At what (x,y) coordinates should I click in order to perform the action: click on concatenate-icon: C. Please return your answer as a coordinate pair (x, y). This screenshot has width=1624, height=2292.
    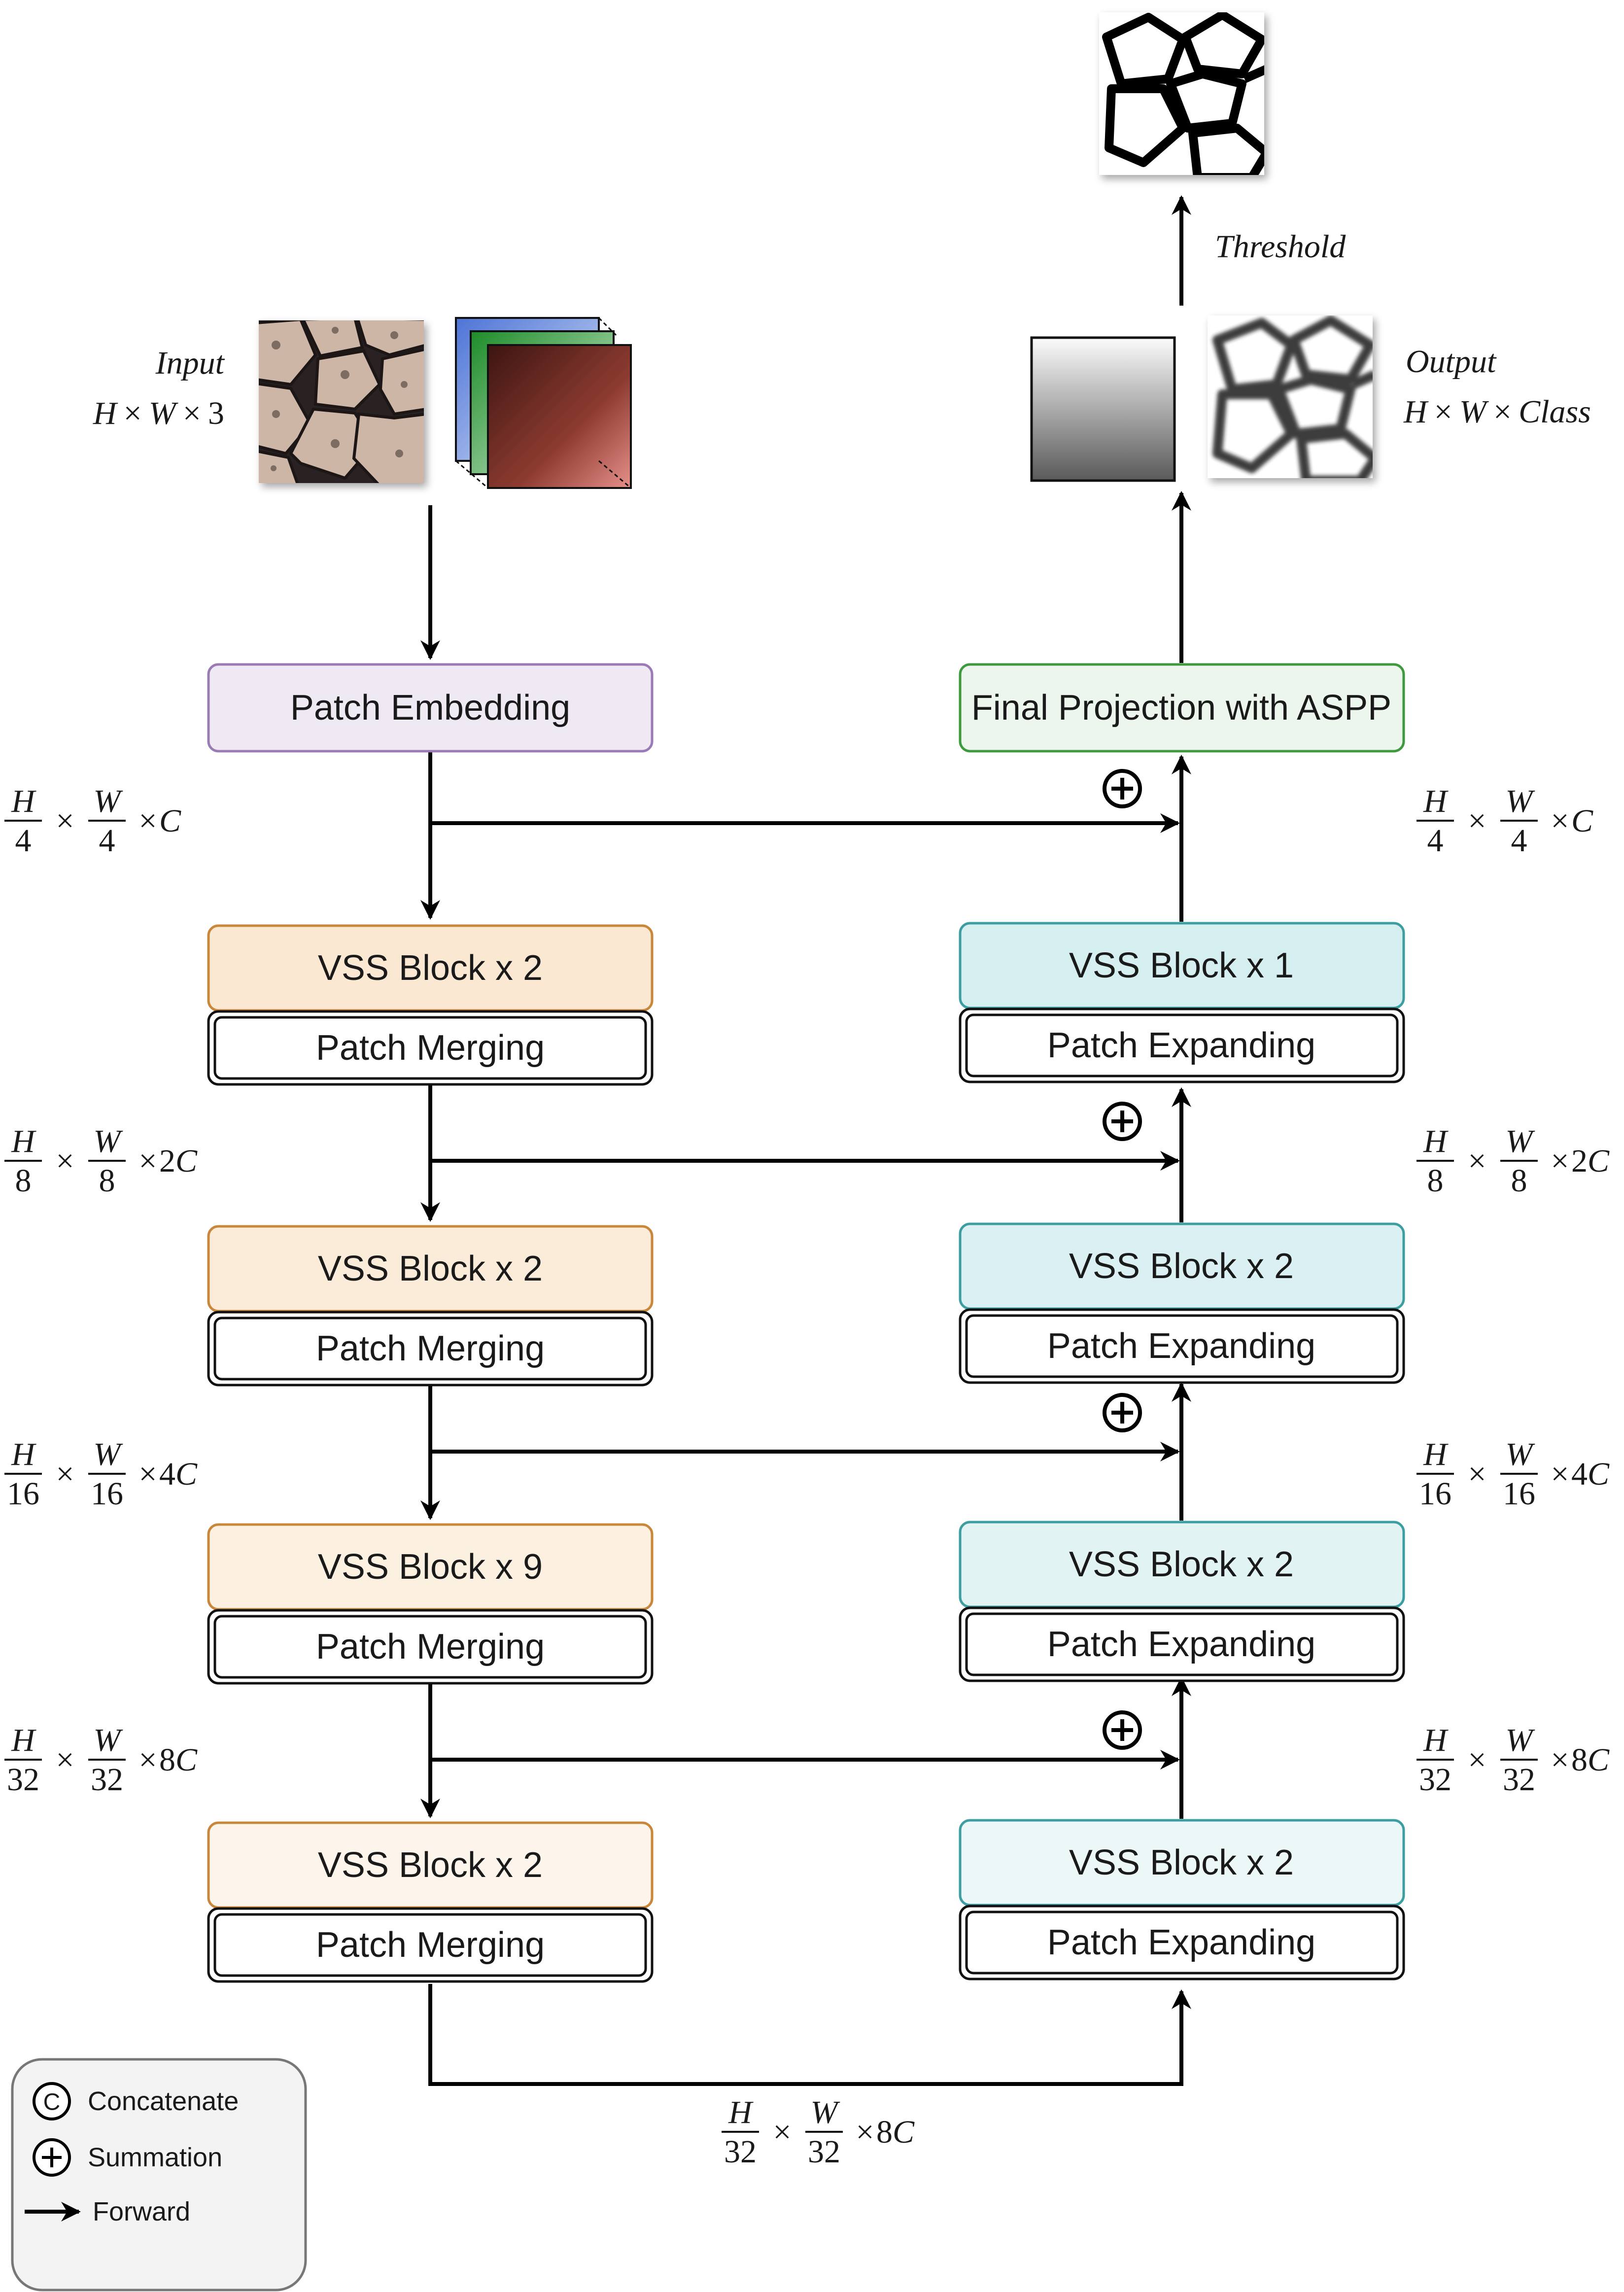
    Looking at the image, I should click on (52, 2101).